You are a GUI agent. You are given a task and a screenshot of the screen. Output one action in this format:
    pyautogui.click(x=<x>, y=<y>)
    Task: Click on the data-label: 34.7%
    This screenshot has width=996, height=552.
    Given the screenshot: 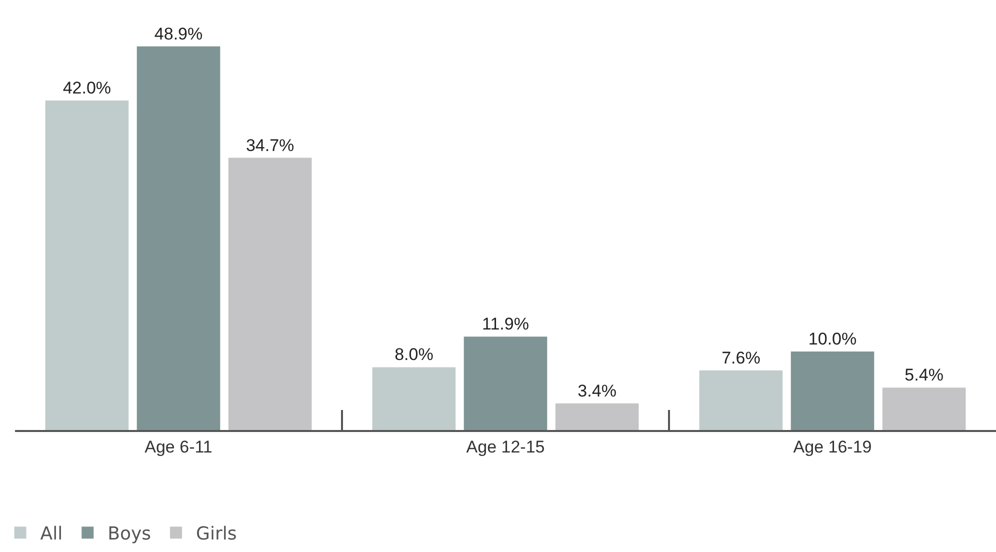 What is the action you would take?
    pyautogui.click(x=270, y=145)
    